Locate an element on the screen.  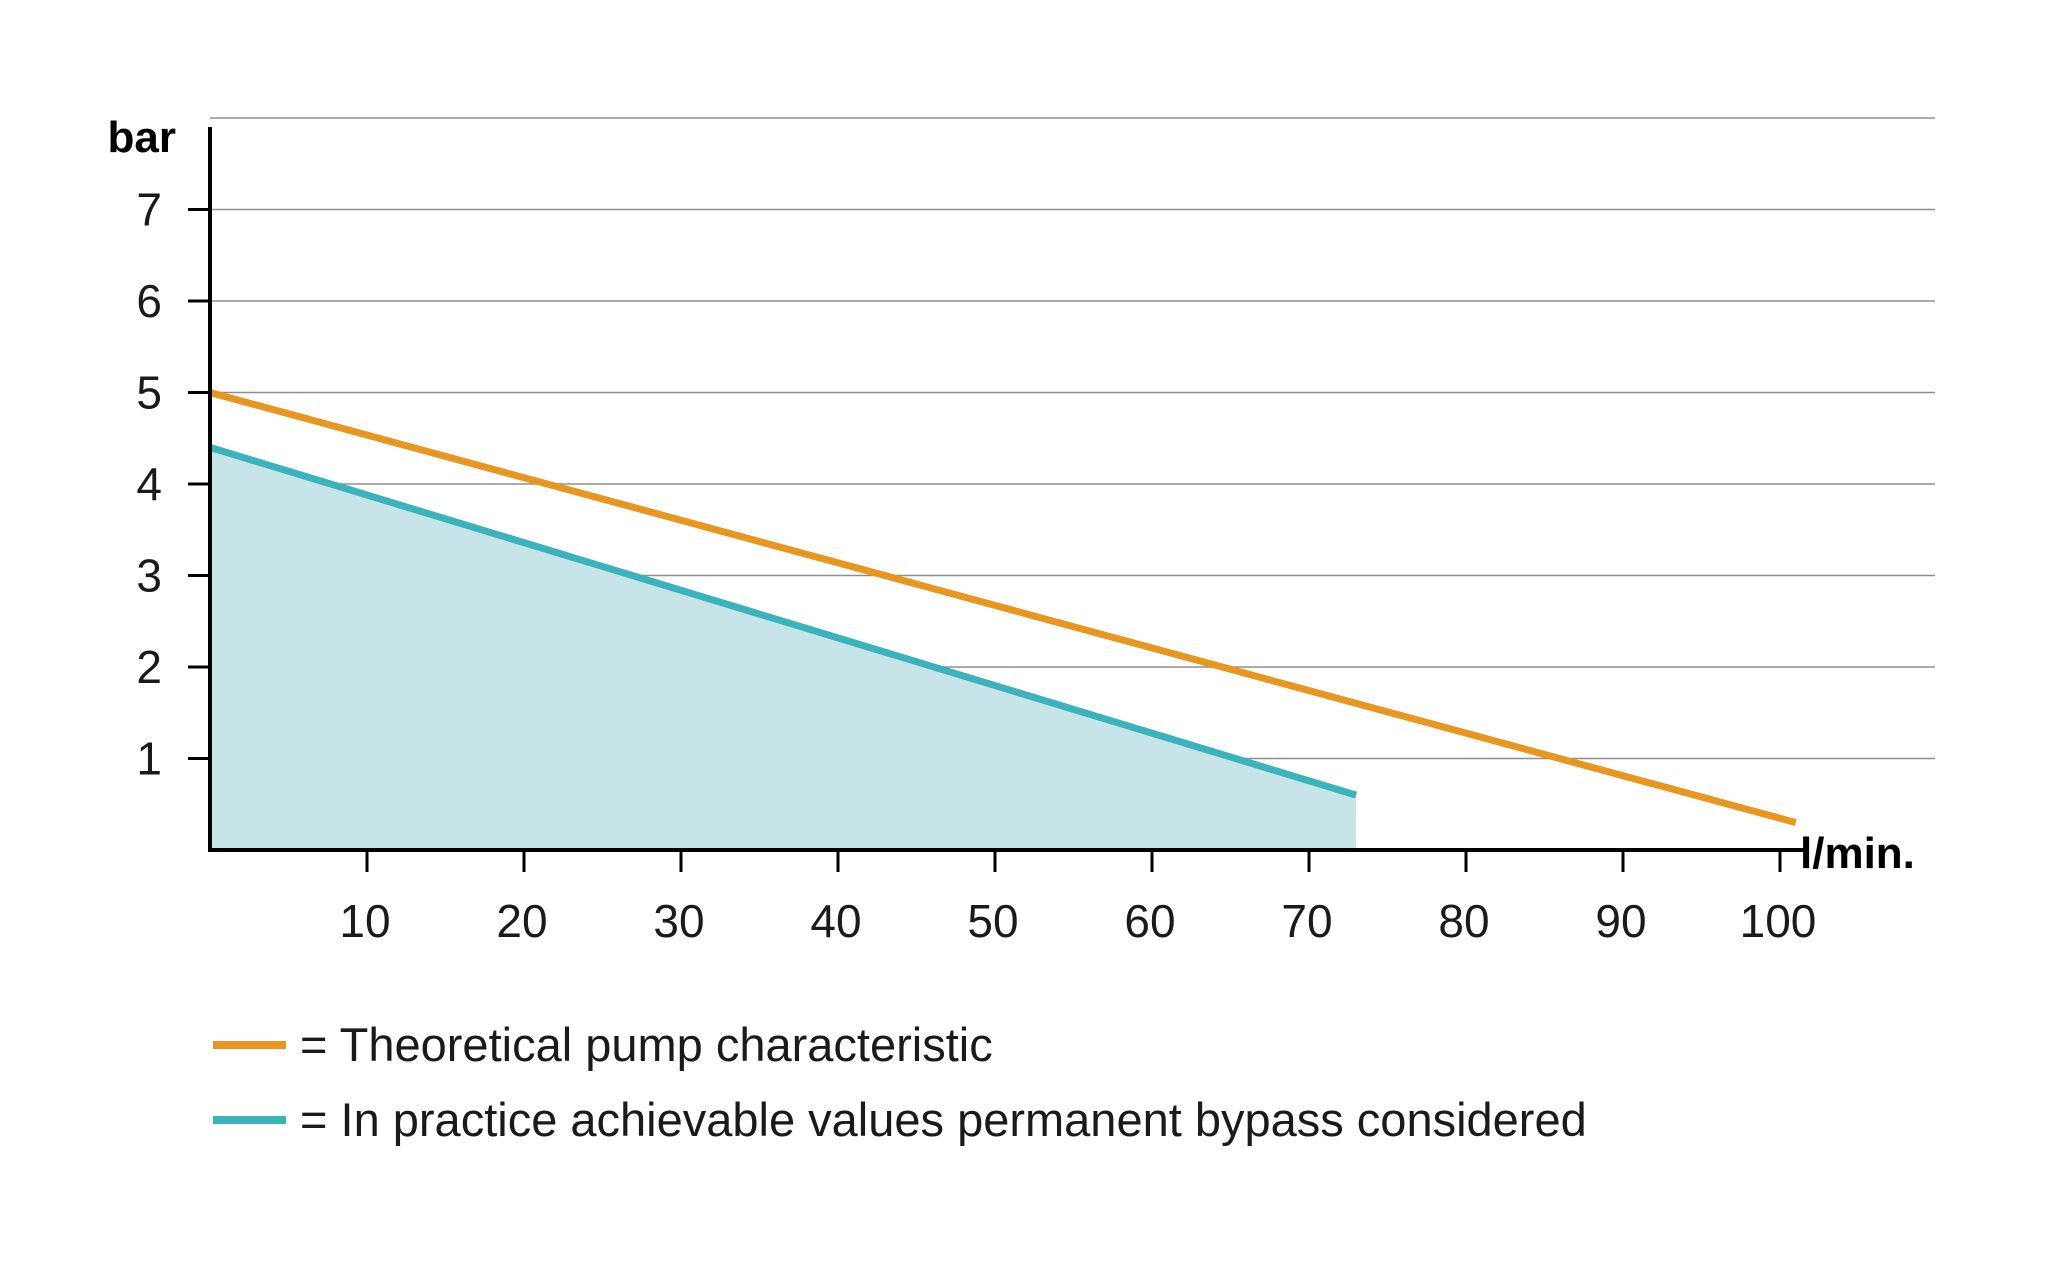
x-tick-label-80: 80 is located at coordinates (1463, 921).